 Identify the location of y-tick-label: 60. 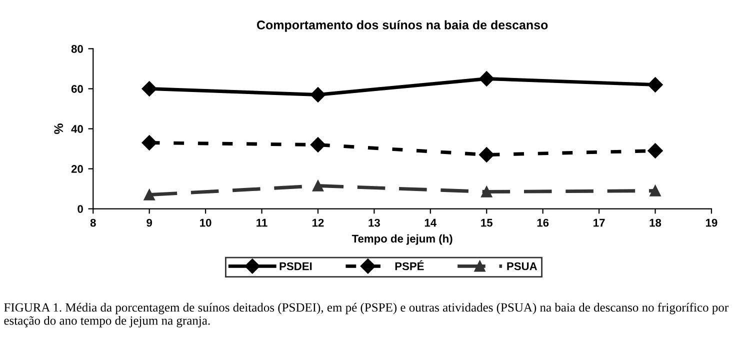
(77, 89).